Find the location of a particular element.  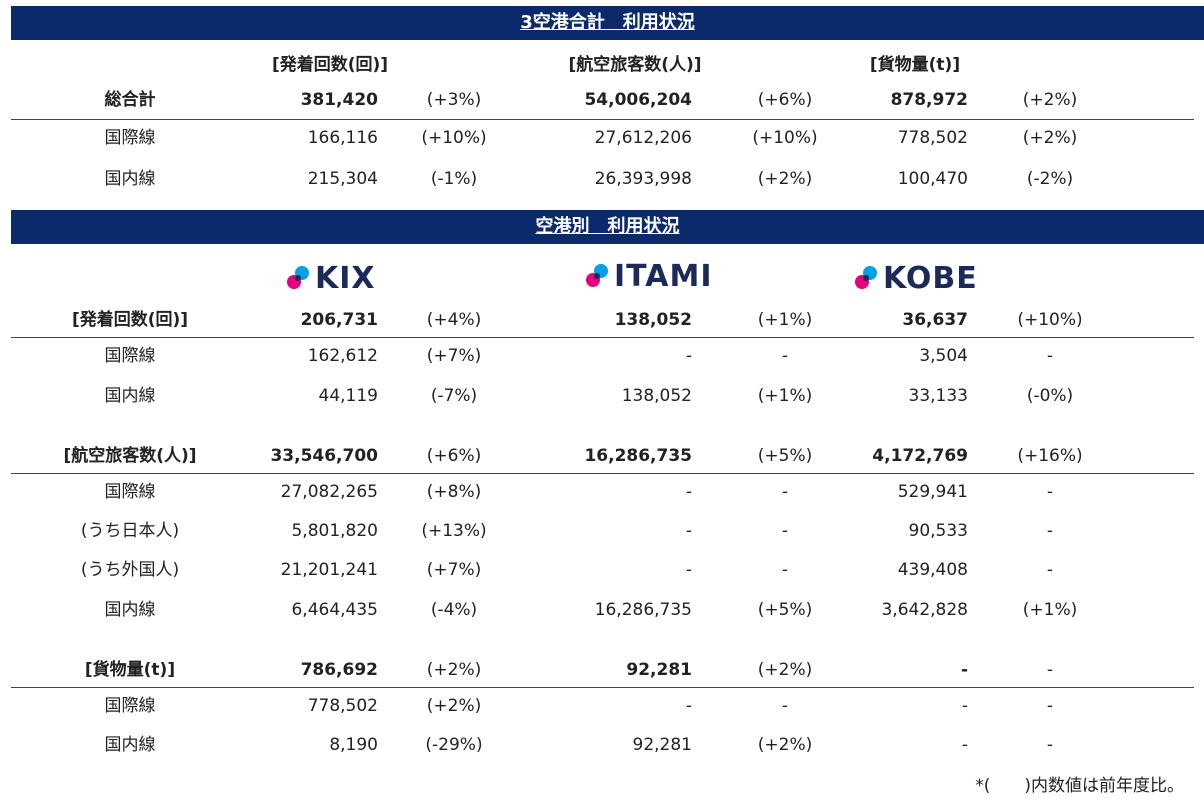

kix-logo-icon is located at coordinates (298, 277).